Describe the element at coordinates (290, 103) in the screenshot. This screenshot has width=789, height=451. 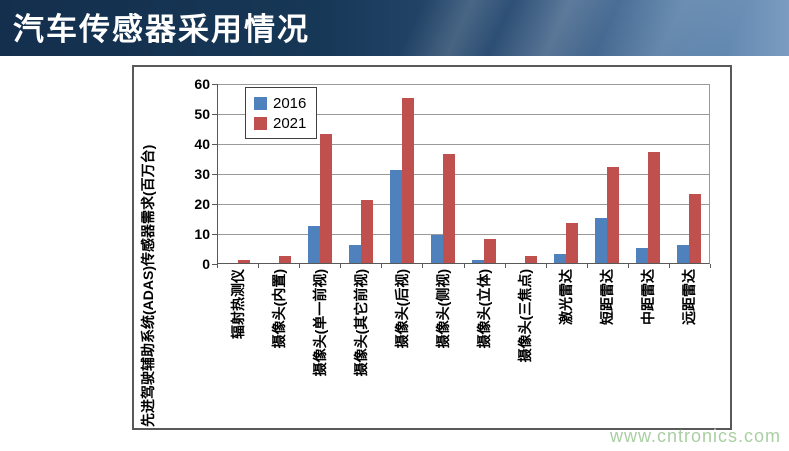
I see `legend-label-2016: 2016` at that location.